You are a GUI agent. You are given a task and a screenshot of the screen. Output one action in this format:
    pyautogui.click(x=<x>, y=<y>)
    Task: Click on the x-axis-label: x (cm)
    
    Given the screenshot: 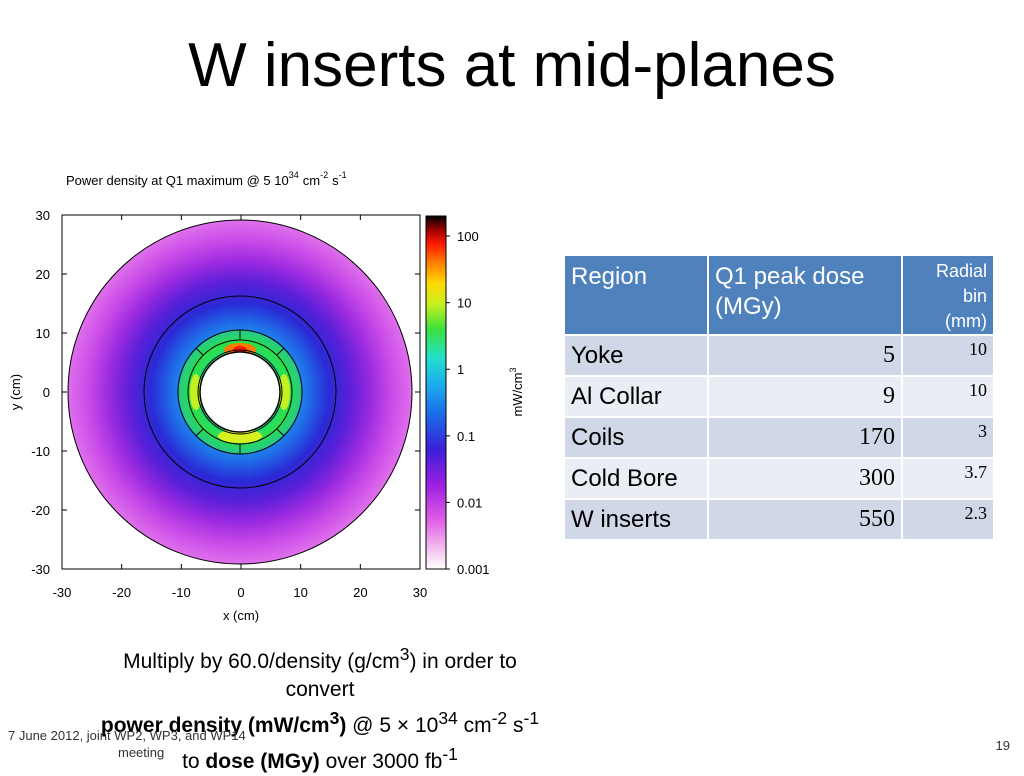 What is the action you would take?
    pyautogui.click(x=241, y=615)
    